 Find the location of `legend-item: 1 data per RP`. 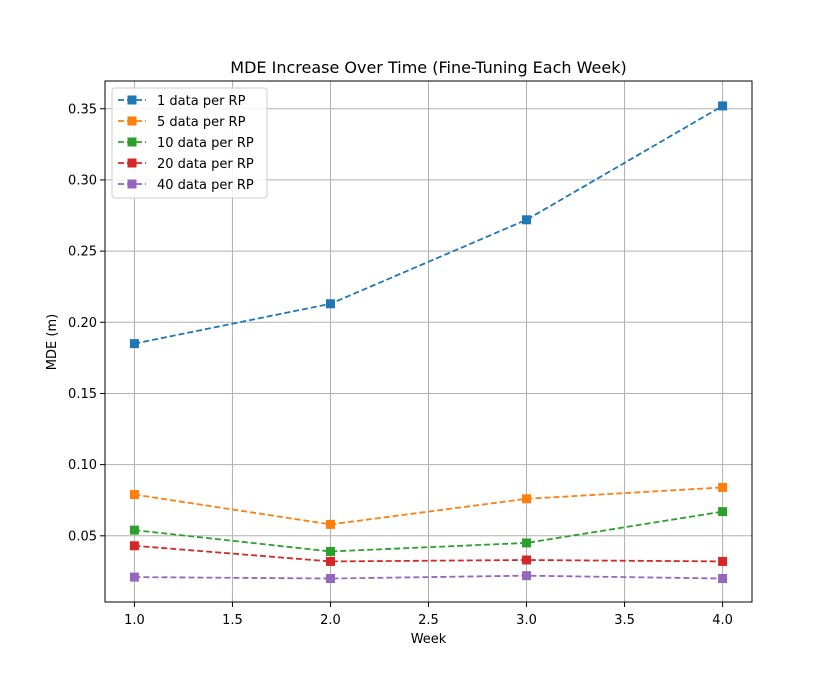

legend-item: 1 data per RP is located at coordinates (182, 101).